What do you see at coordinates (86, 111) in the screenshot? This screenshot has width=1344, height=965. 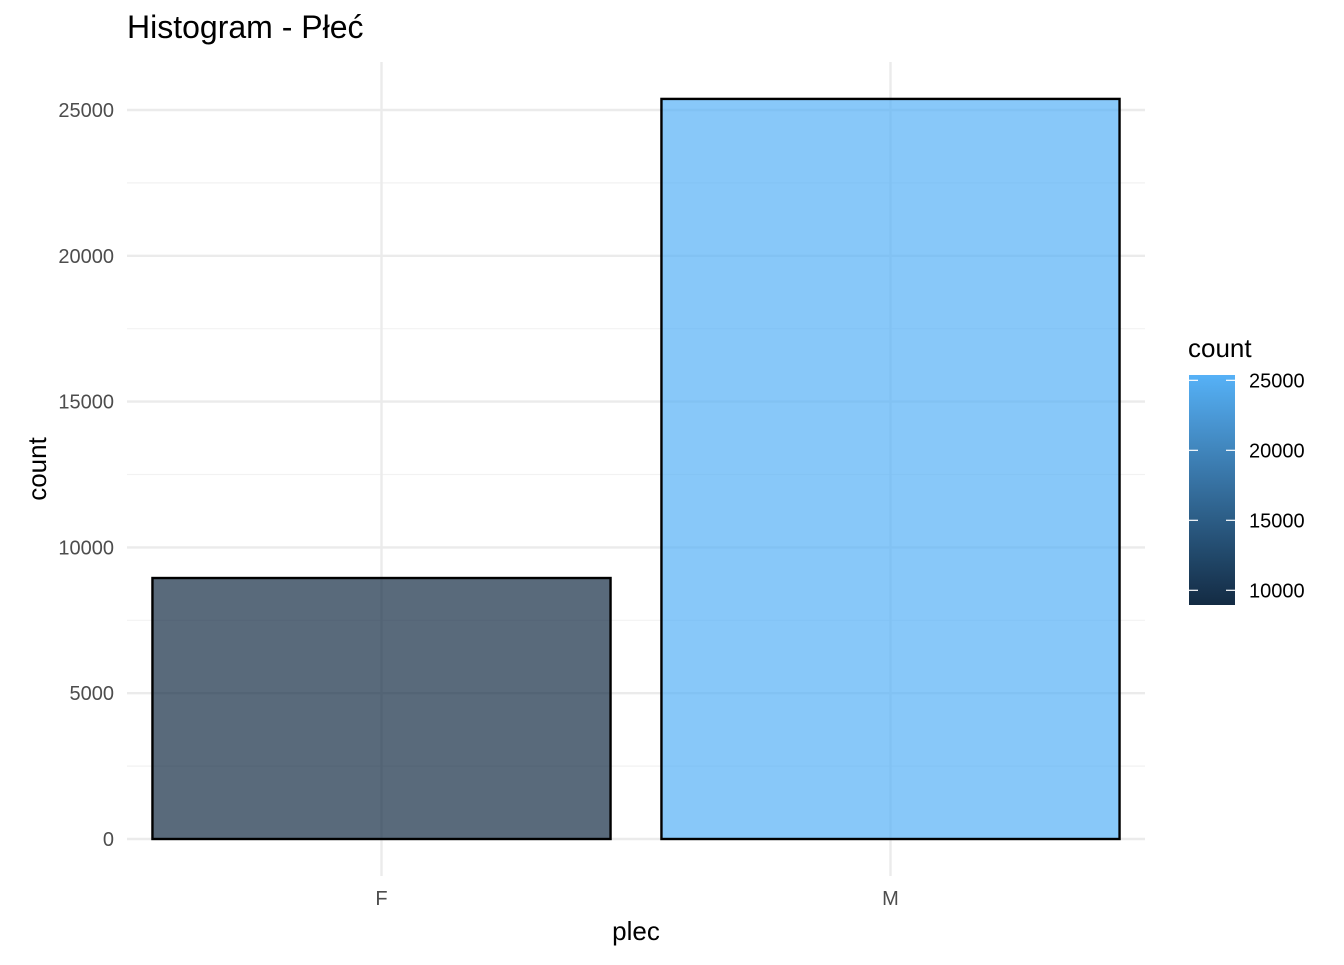 I see `y-tick-label: 25000` at bounding box center [86, 111].